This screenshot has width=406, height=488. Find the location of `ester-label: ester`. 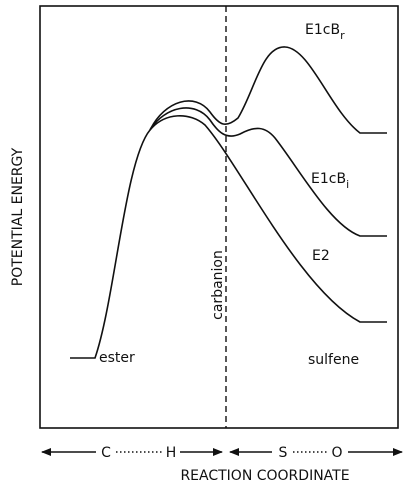

ester-label: ester is located at coordinates (117, 358).